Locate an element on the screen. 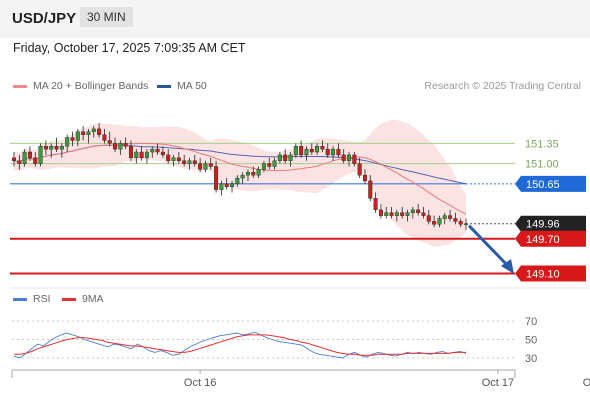 Image resolution: width=590 pixels, height=400 pixels. rsi-label: RSI is located at coordinates (42, 299).